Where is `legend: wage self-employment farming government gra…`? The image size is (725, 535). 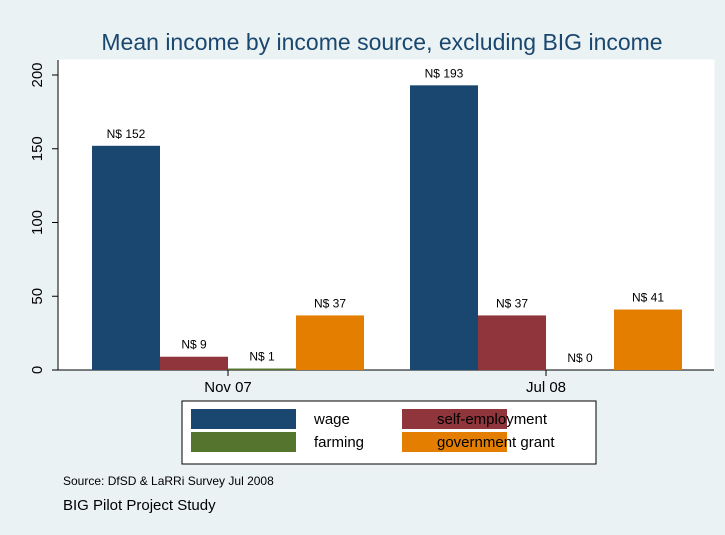
legend: wage self-employment farming government gra… is located at coordinates (389, 432).